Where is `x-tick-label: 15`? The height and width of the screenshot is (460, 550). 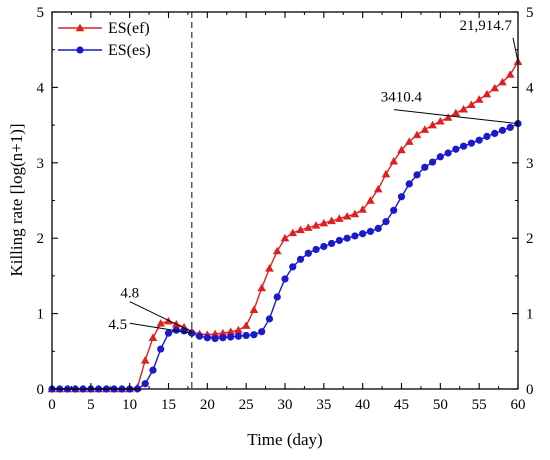 x-tick-label: 15 is located at coordinates (168, 405).